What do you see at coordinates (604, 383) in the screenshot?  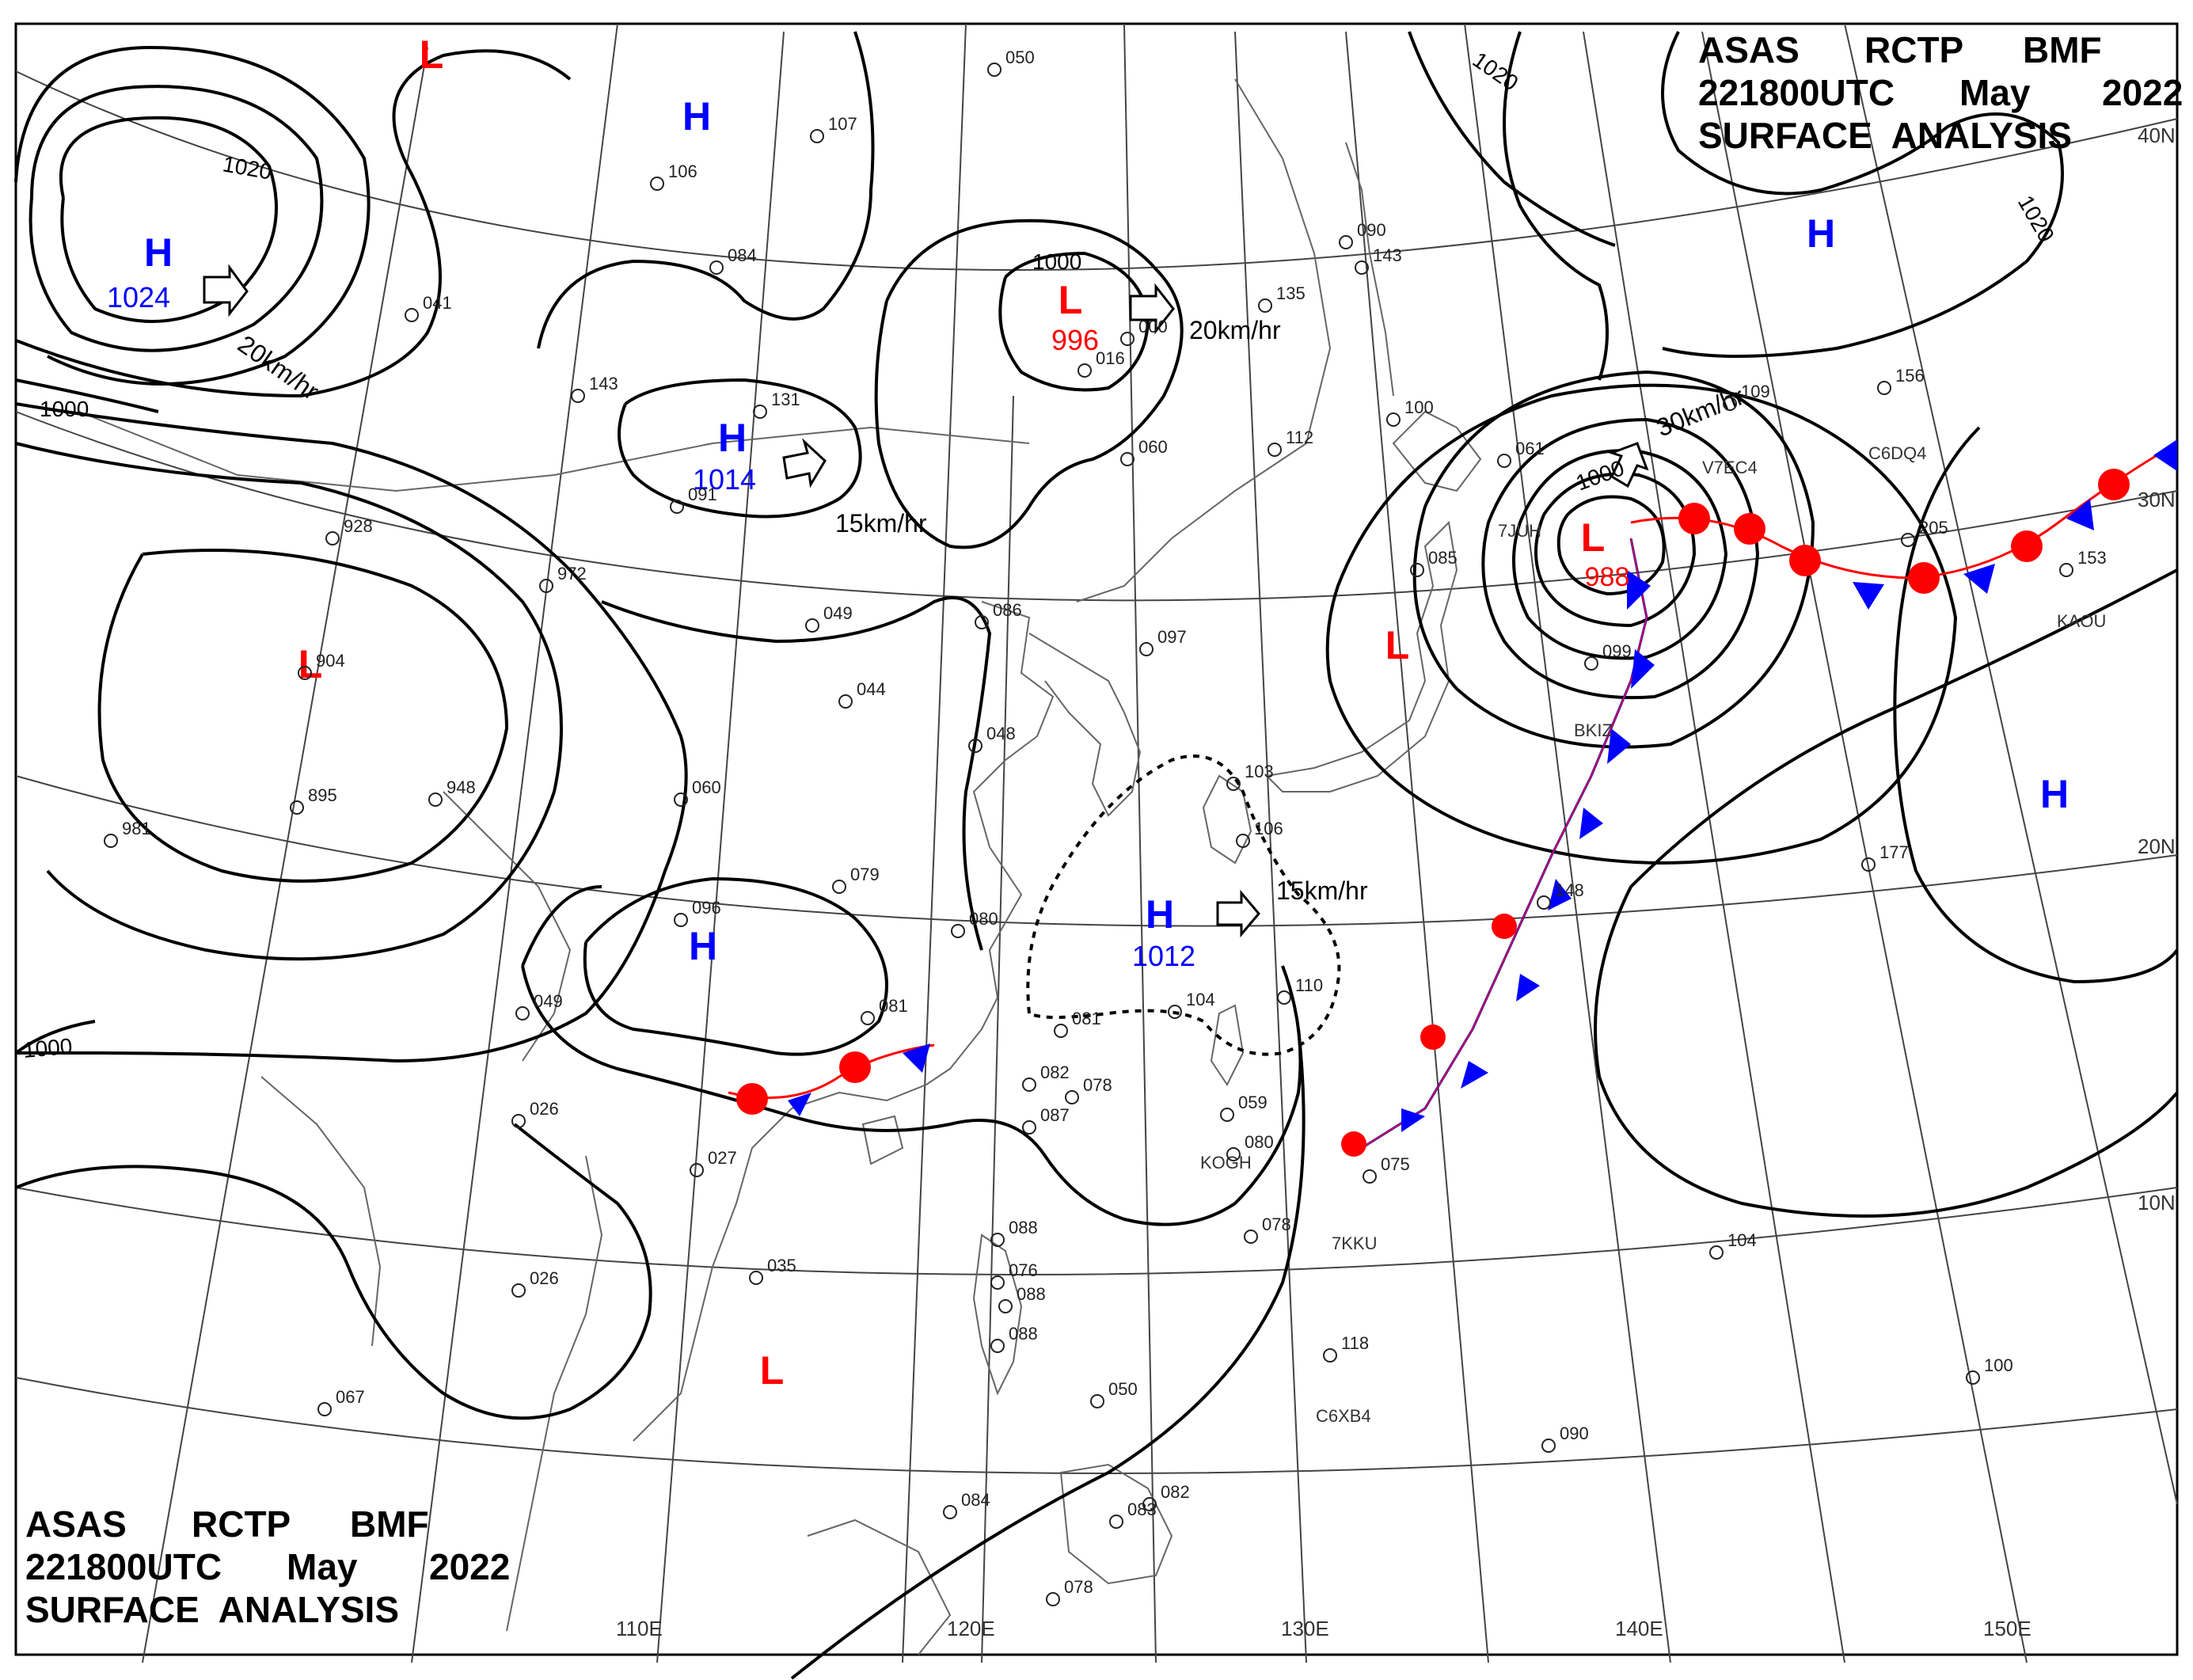 I see `station-pressure: 143` at bounding box center [604, 383].